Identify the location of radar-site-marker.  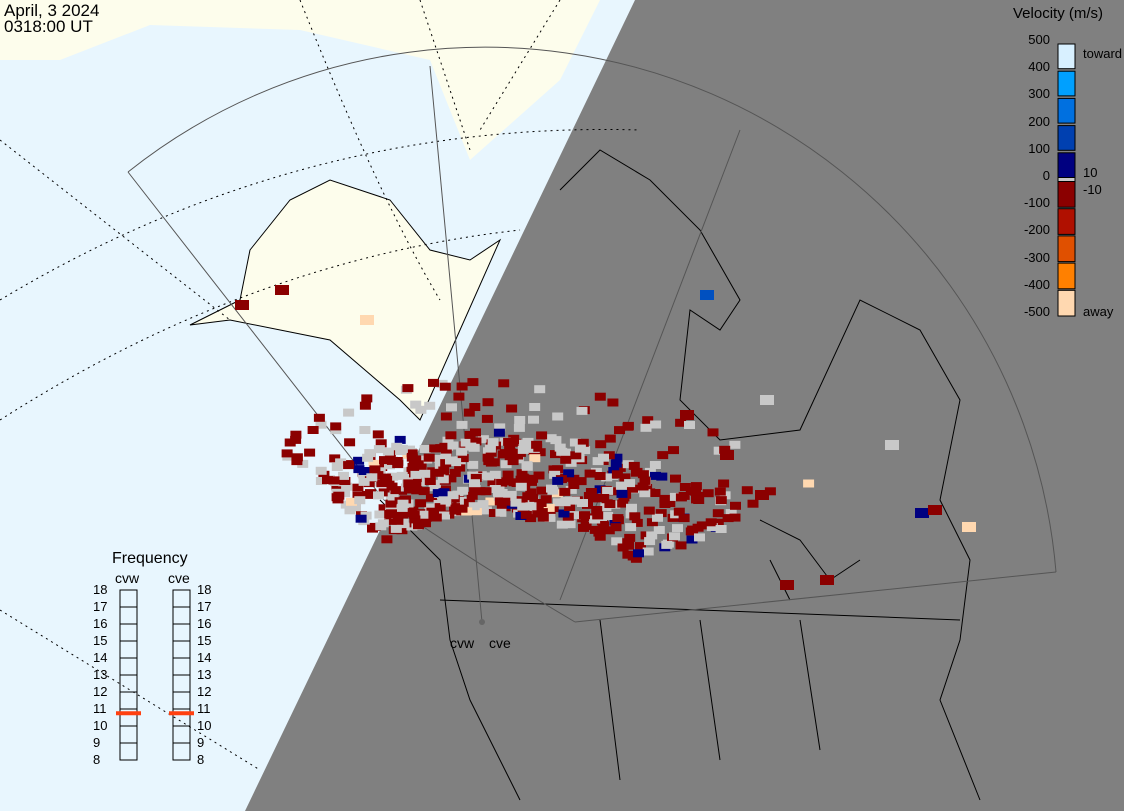
(482, 622).